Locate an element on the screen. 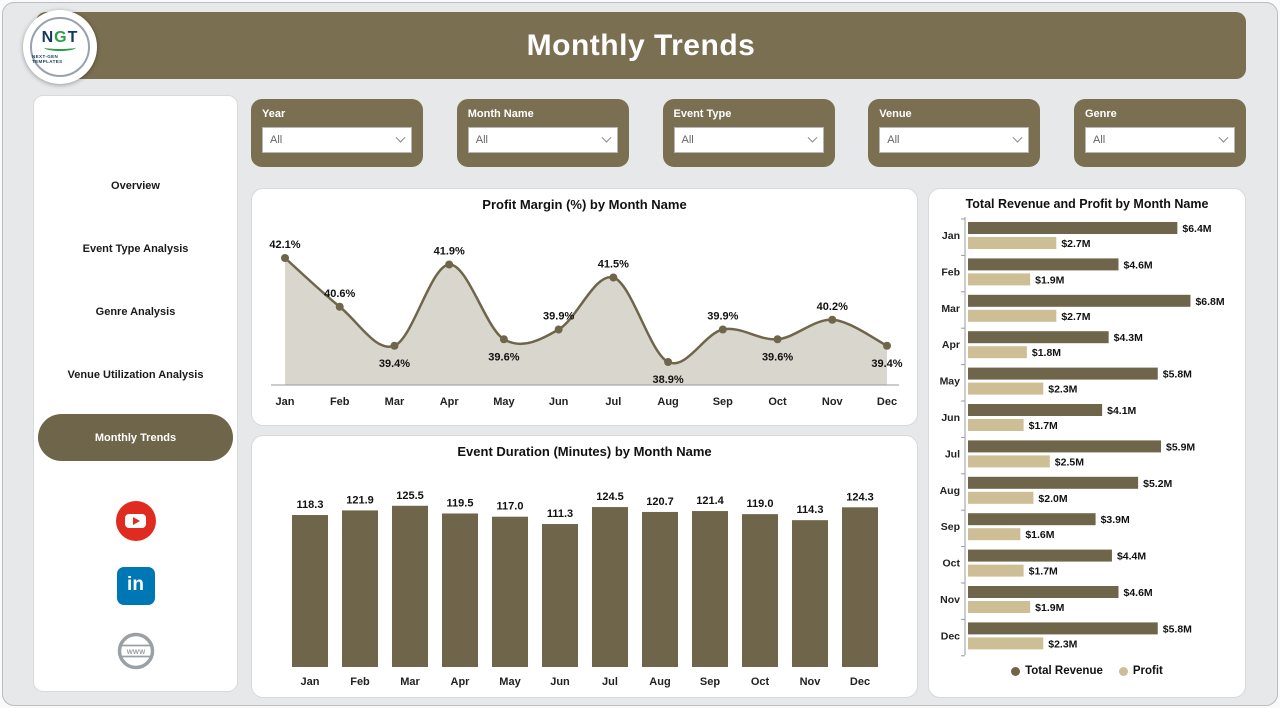 The width and height of the screenshot is (1280, 708). website-globe-icon: WWW is located at coordinates (136, 651).